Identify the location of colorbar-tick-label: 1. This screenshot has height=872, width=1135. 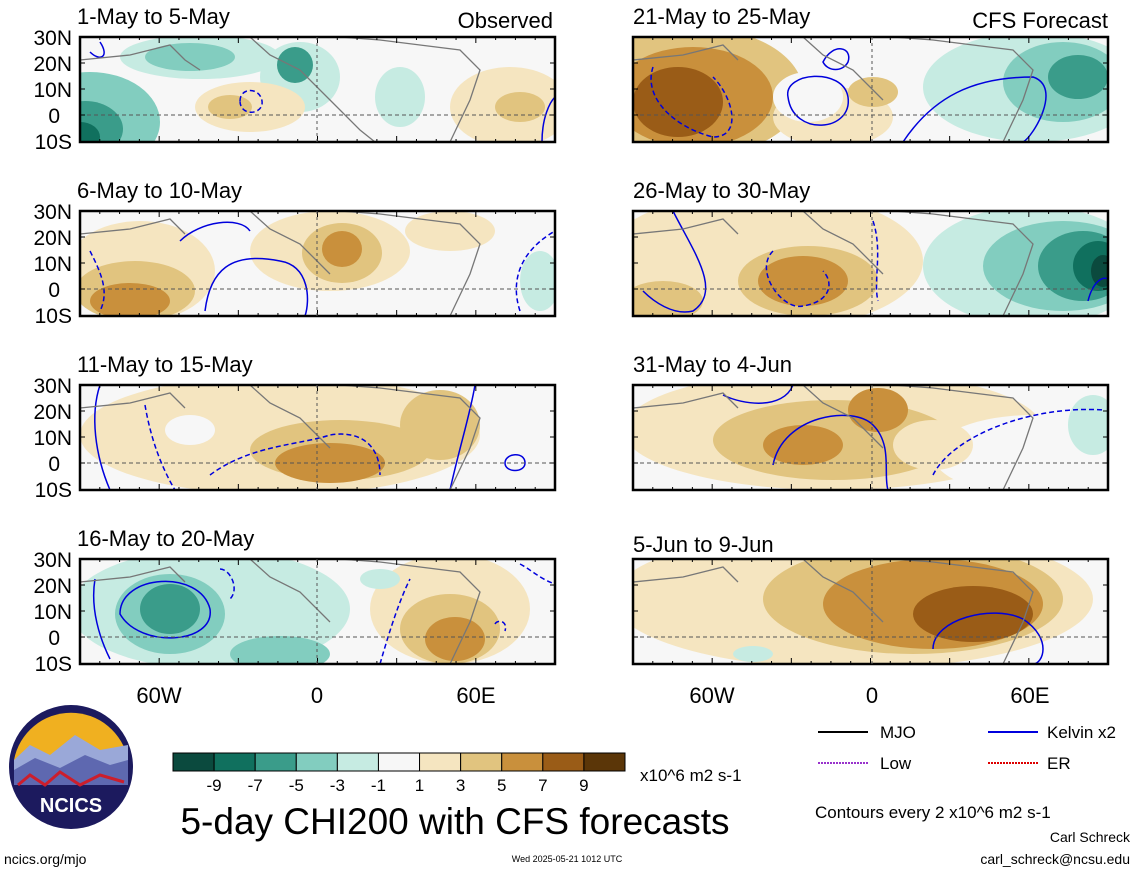
(419, 785).